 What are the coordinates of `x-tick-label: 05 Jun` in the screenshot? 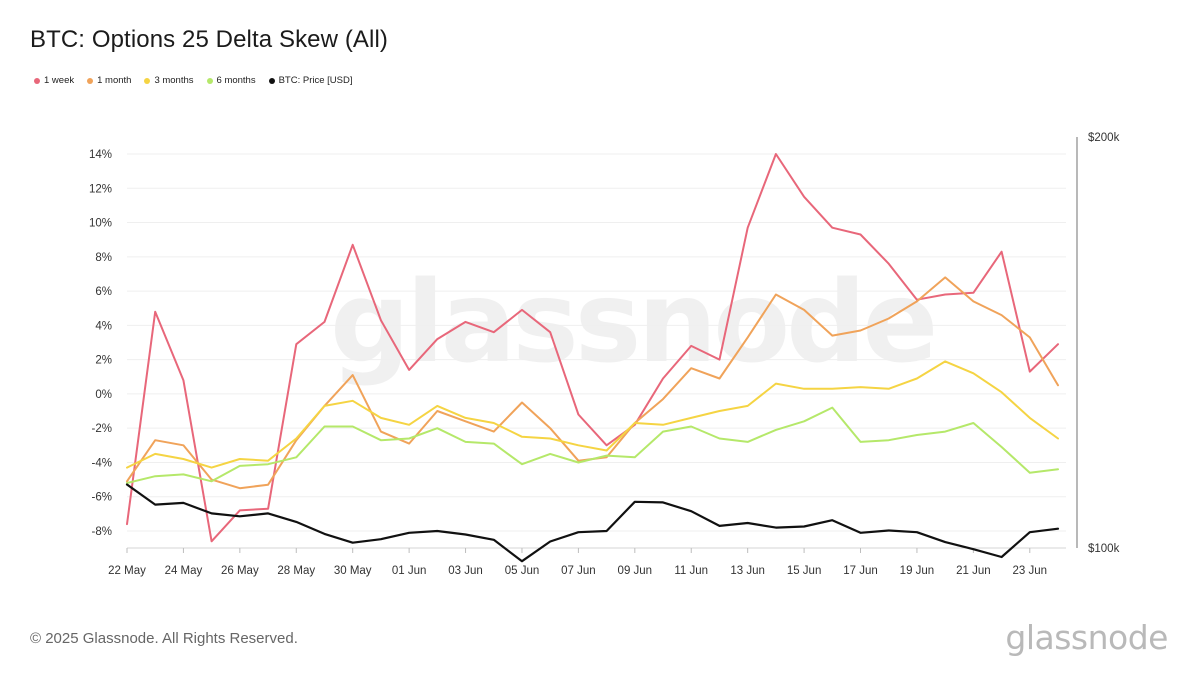 It's located at (522, 571).